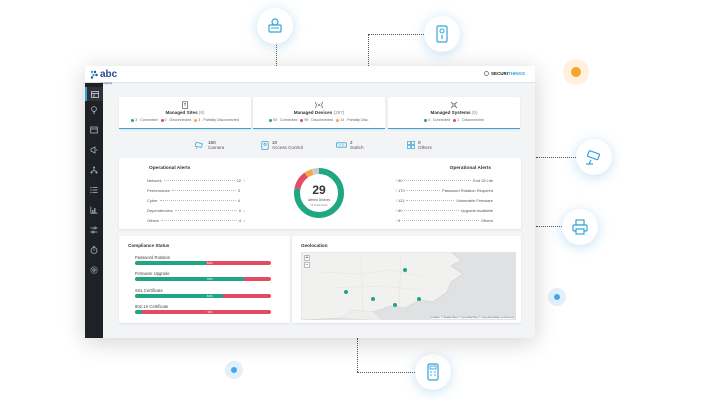 The height and width of the screenshot is (400, 718). What do you see at coordinates (444, 210) in the screenshot?
I see `alert-row-upgrade-available: ↑ 50 Upgrade Available` at bounding box center [444, 210].